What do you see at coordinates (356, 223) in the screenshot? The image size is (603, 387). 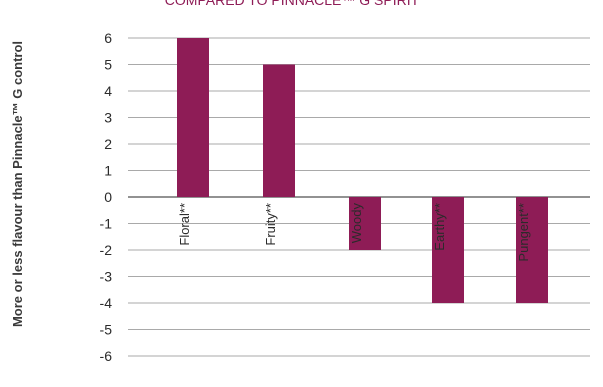 I see `category-label: Woody` at bounding box center [356, 223].